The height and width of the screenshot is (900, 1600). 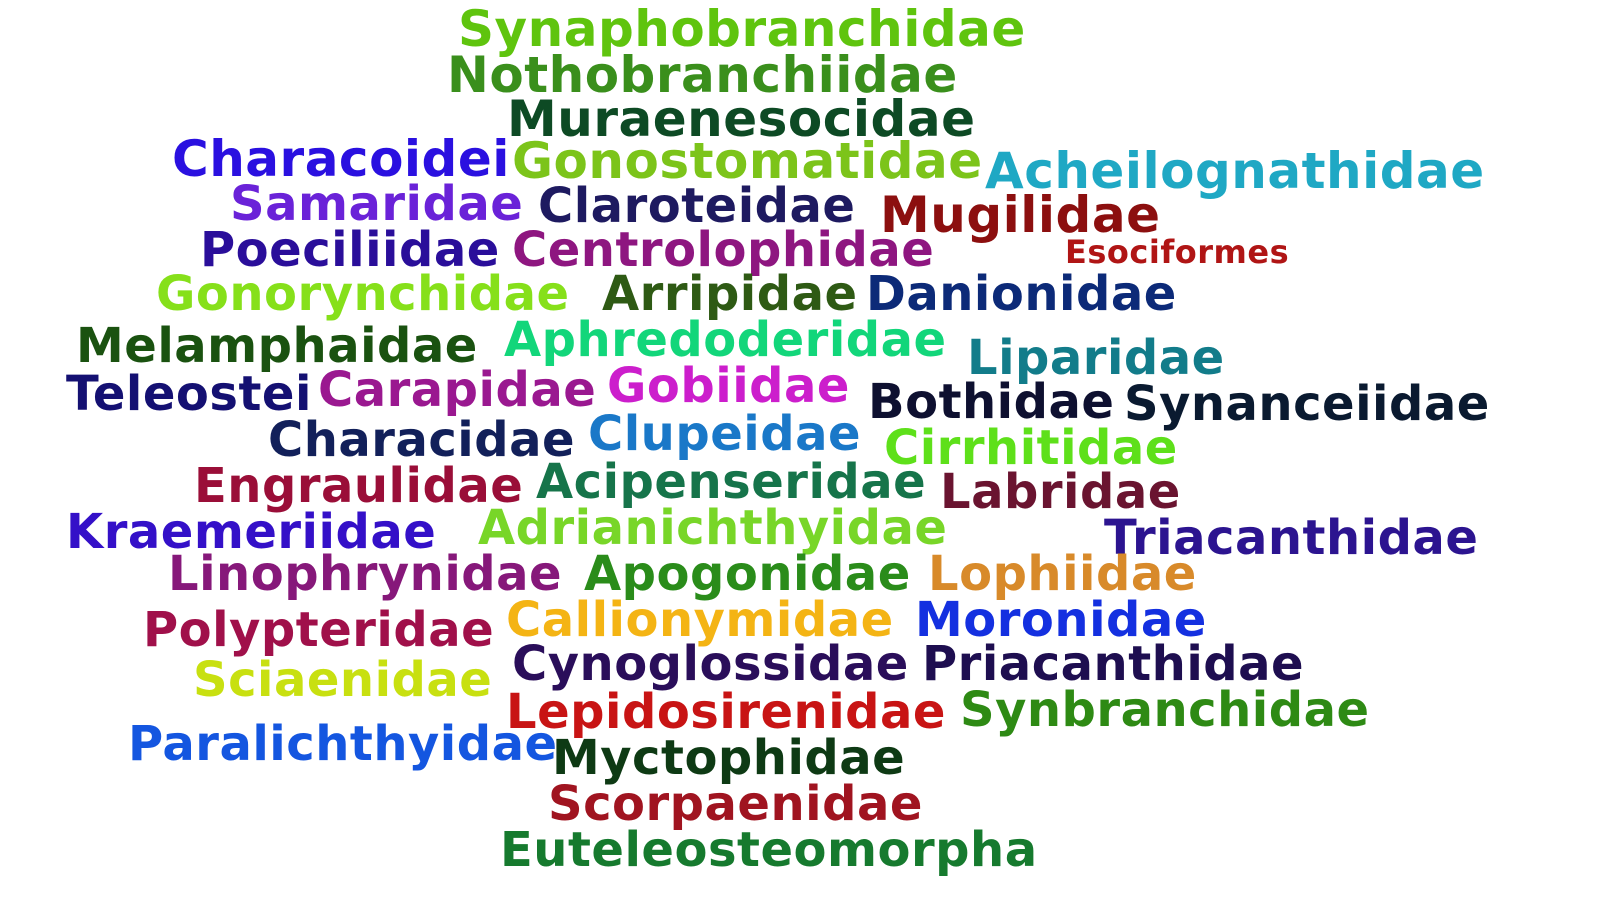 What do you see at coordinates (1291, 538) in the screenshot?
I see `word-triacanthidae: Triacanthidae` at bounding box center [1291, 538].